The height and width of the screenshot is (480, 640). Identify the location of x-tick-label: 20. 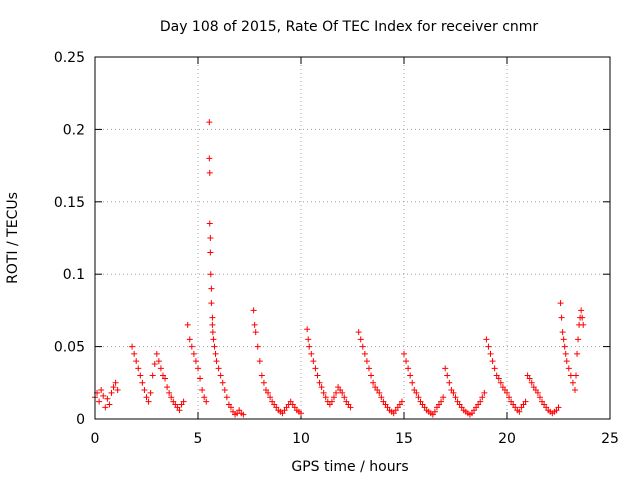
(507, 439).